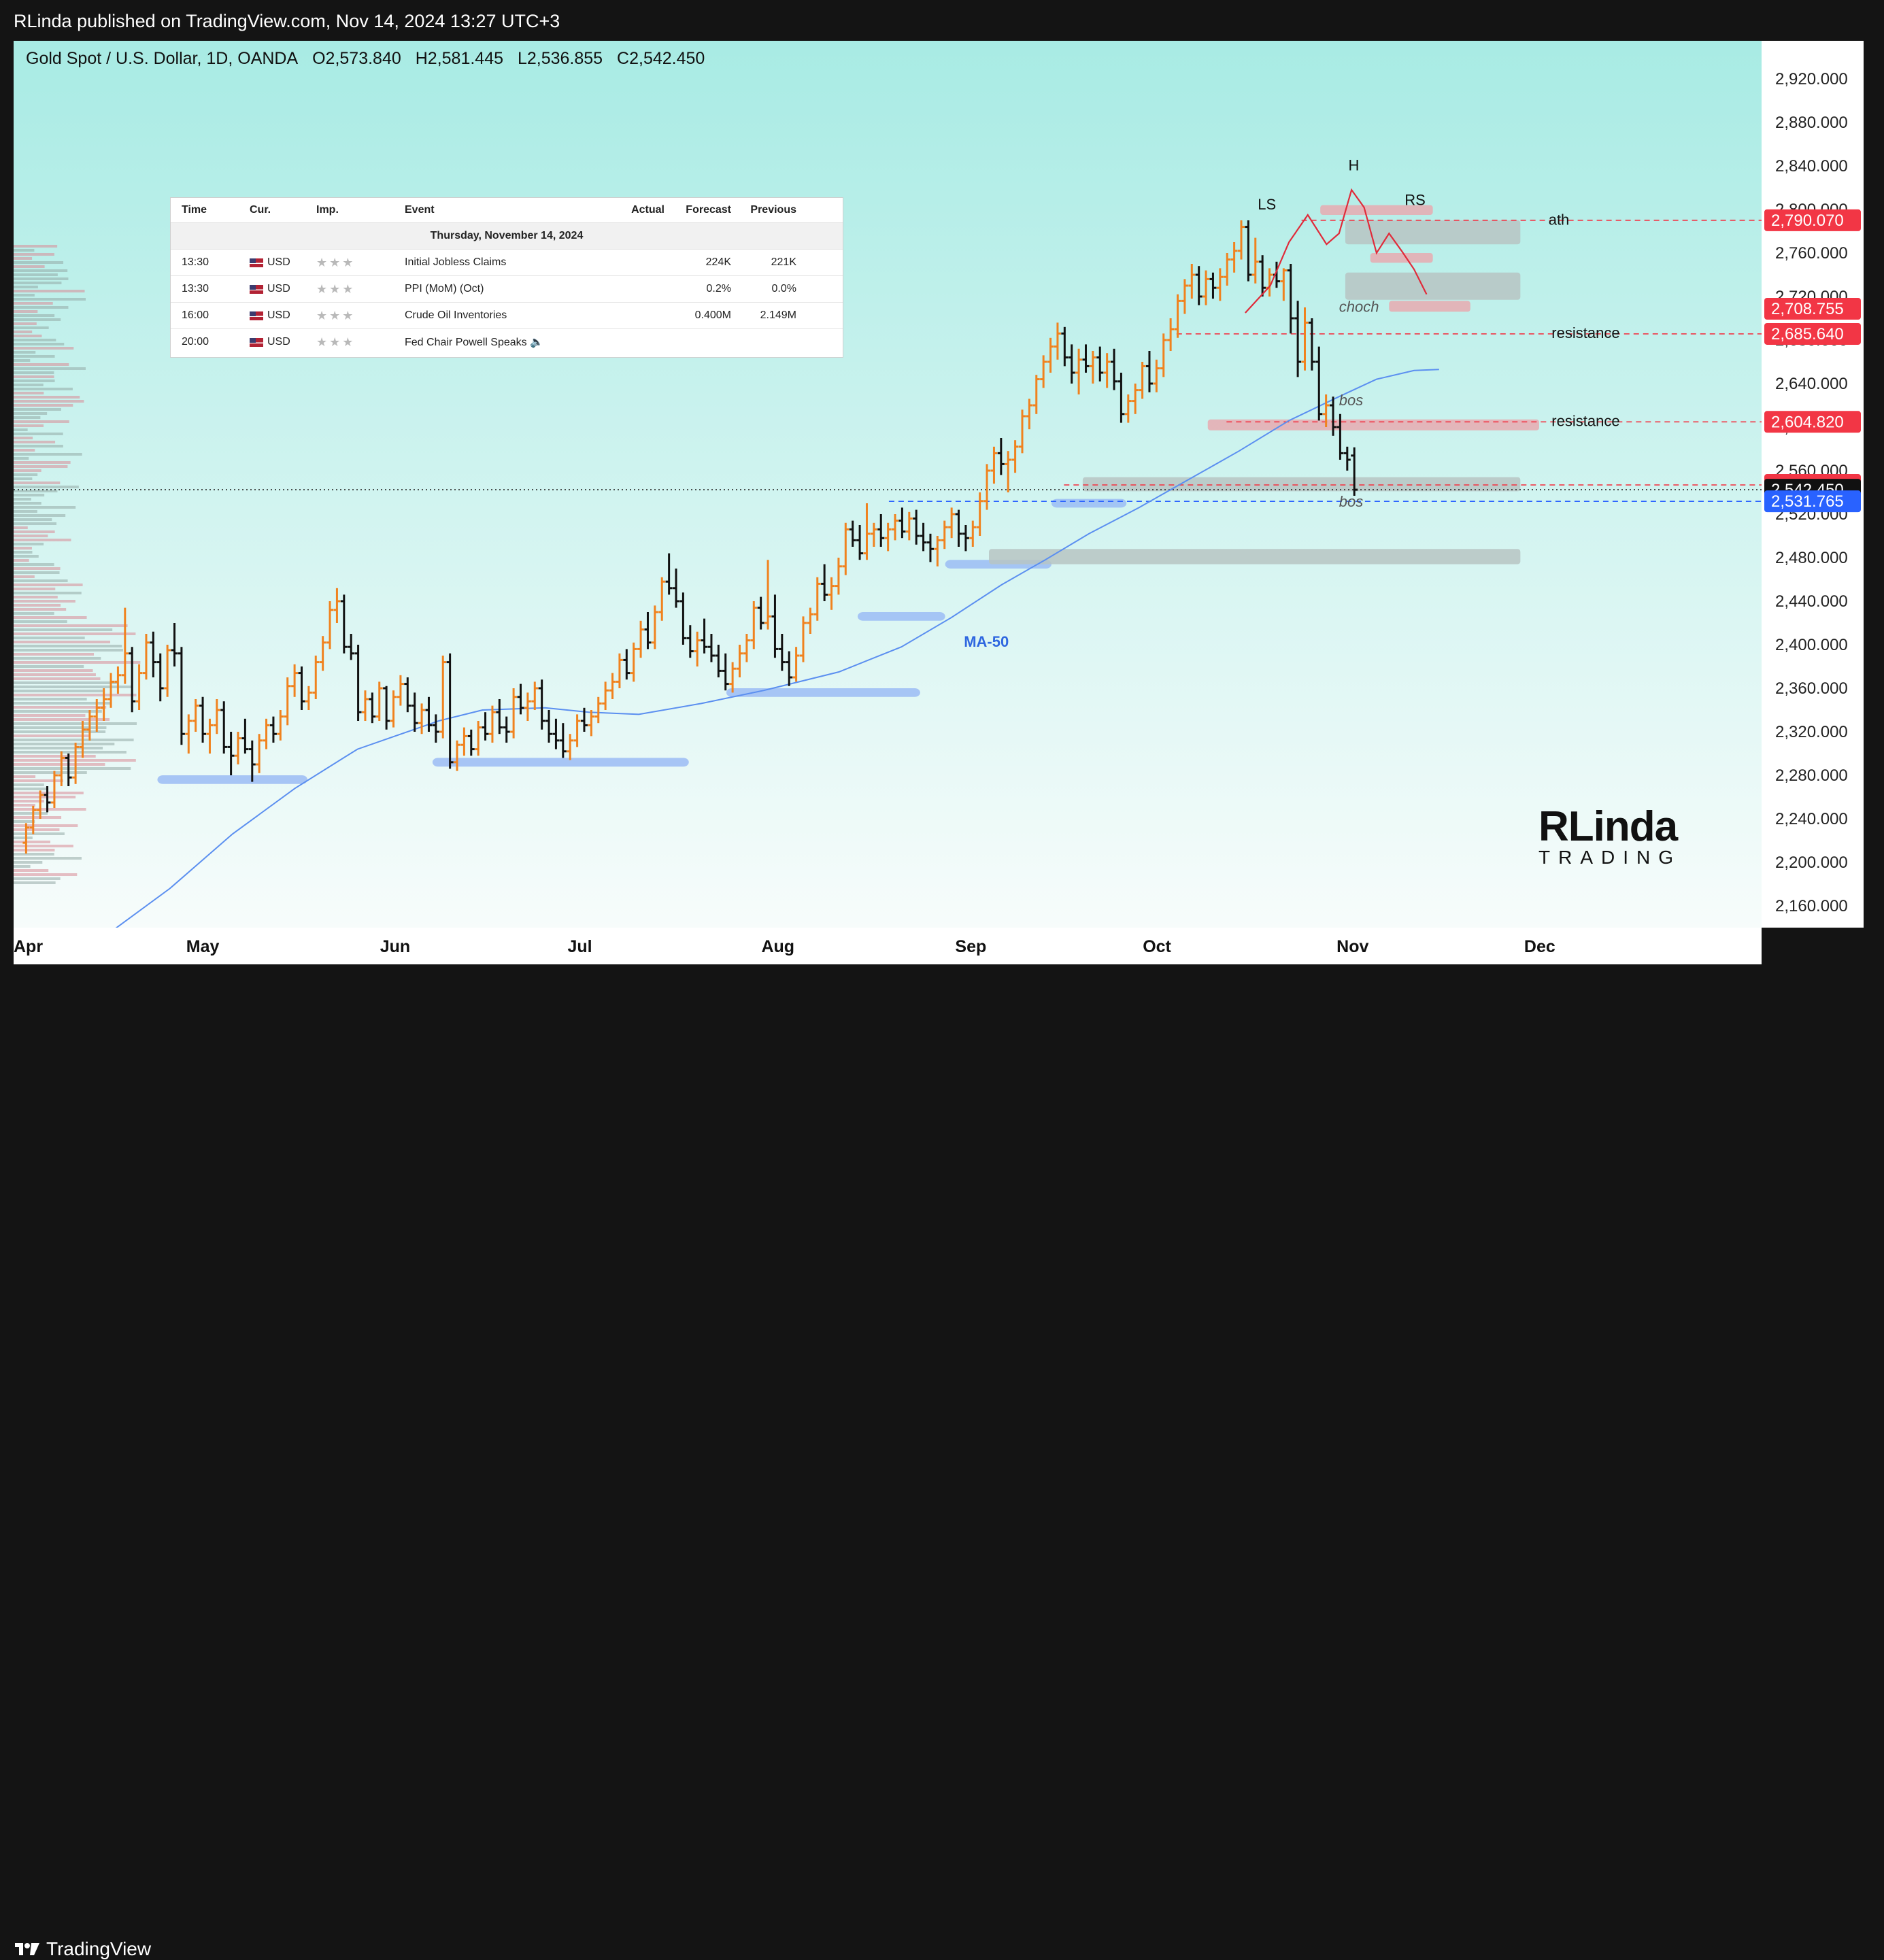 This screenshot has width=1884, height=1960. I want to click on row-event: Initial Jobless Claims, so click(456, 262).